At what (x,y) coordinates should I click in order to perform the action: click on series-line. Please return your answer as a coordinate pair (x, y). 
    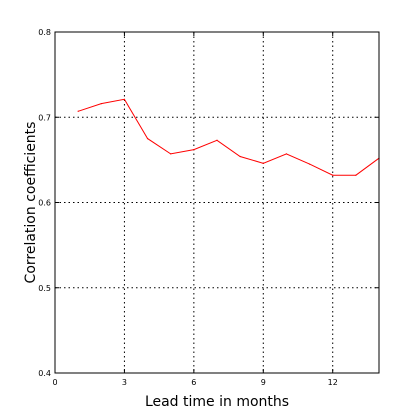
    Looking at the image, I should click on (228, 137).